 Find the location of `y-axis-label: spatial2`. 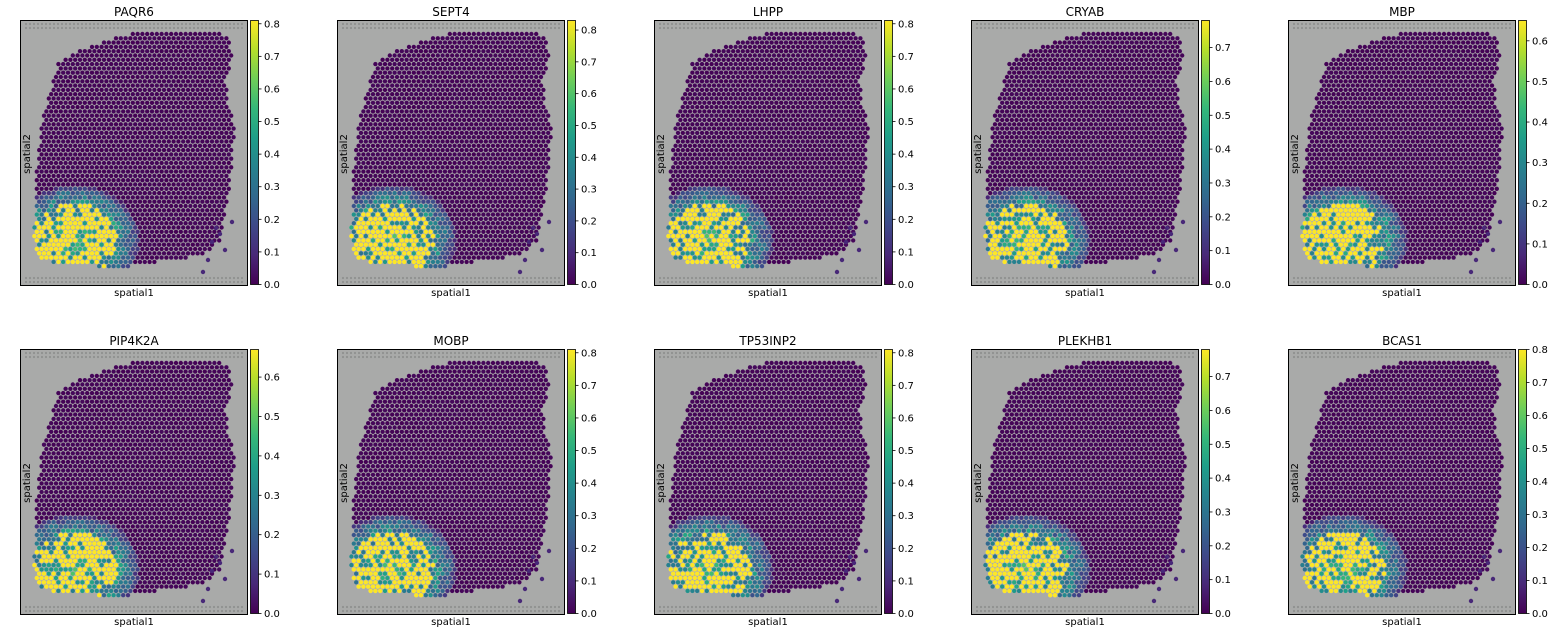

y-axis-label: spatial2 is located at coordinates (28, 154).